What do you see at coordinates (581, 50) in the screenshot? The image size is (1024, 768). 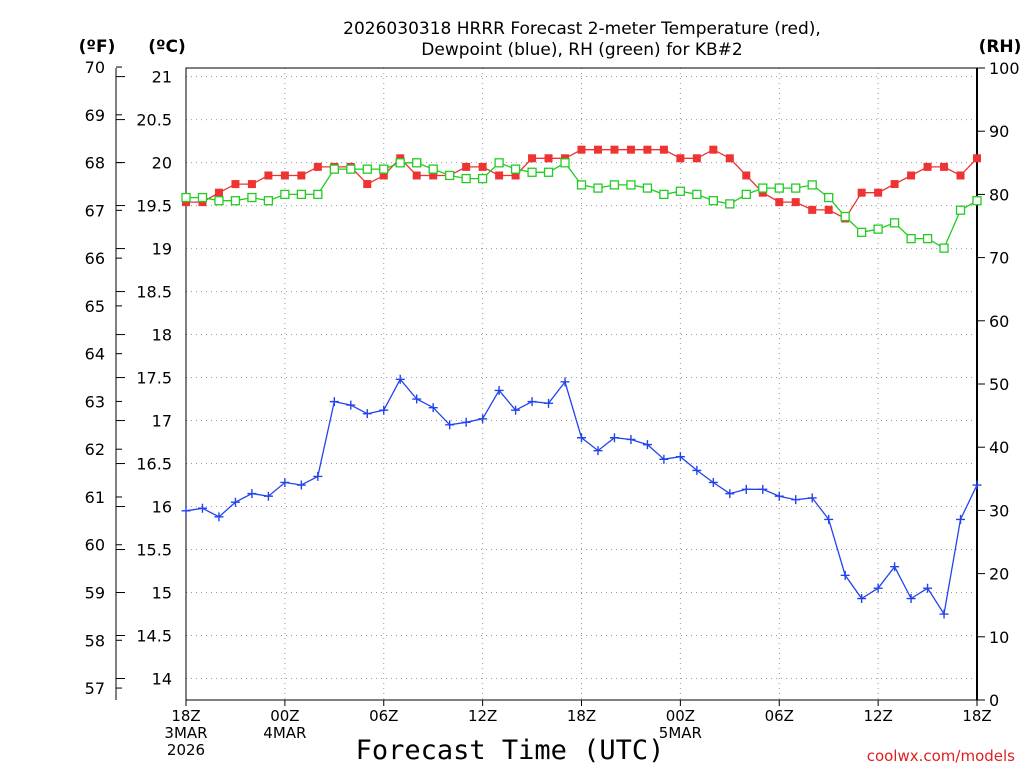 I see `chart-title-line2: Dewpoint (blue), RH (green) for KB#2` at bounding box center [581, 50].